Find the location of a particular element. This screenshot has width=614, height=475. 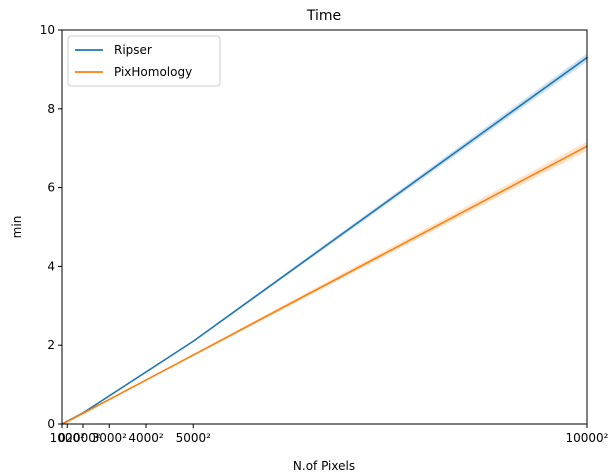

y-axis-label: min is located at coordinates (17, 227).